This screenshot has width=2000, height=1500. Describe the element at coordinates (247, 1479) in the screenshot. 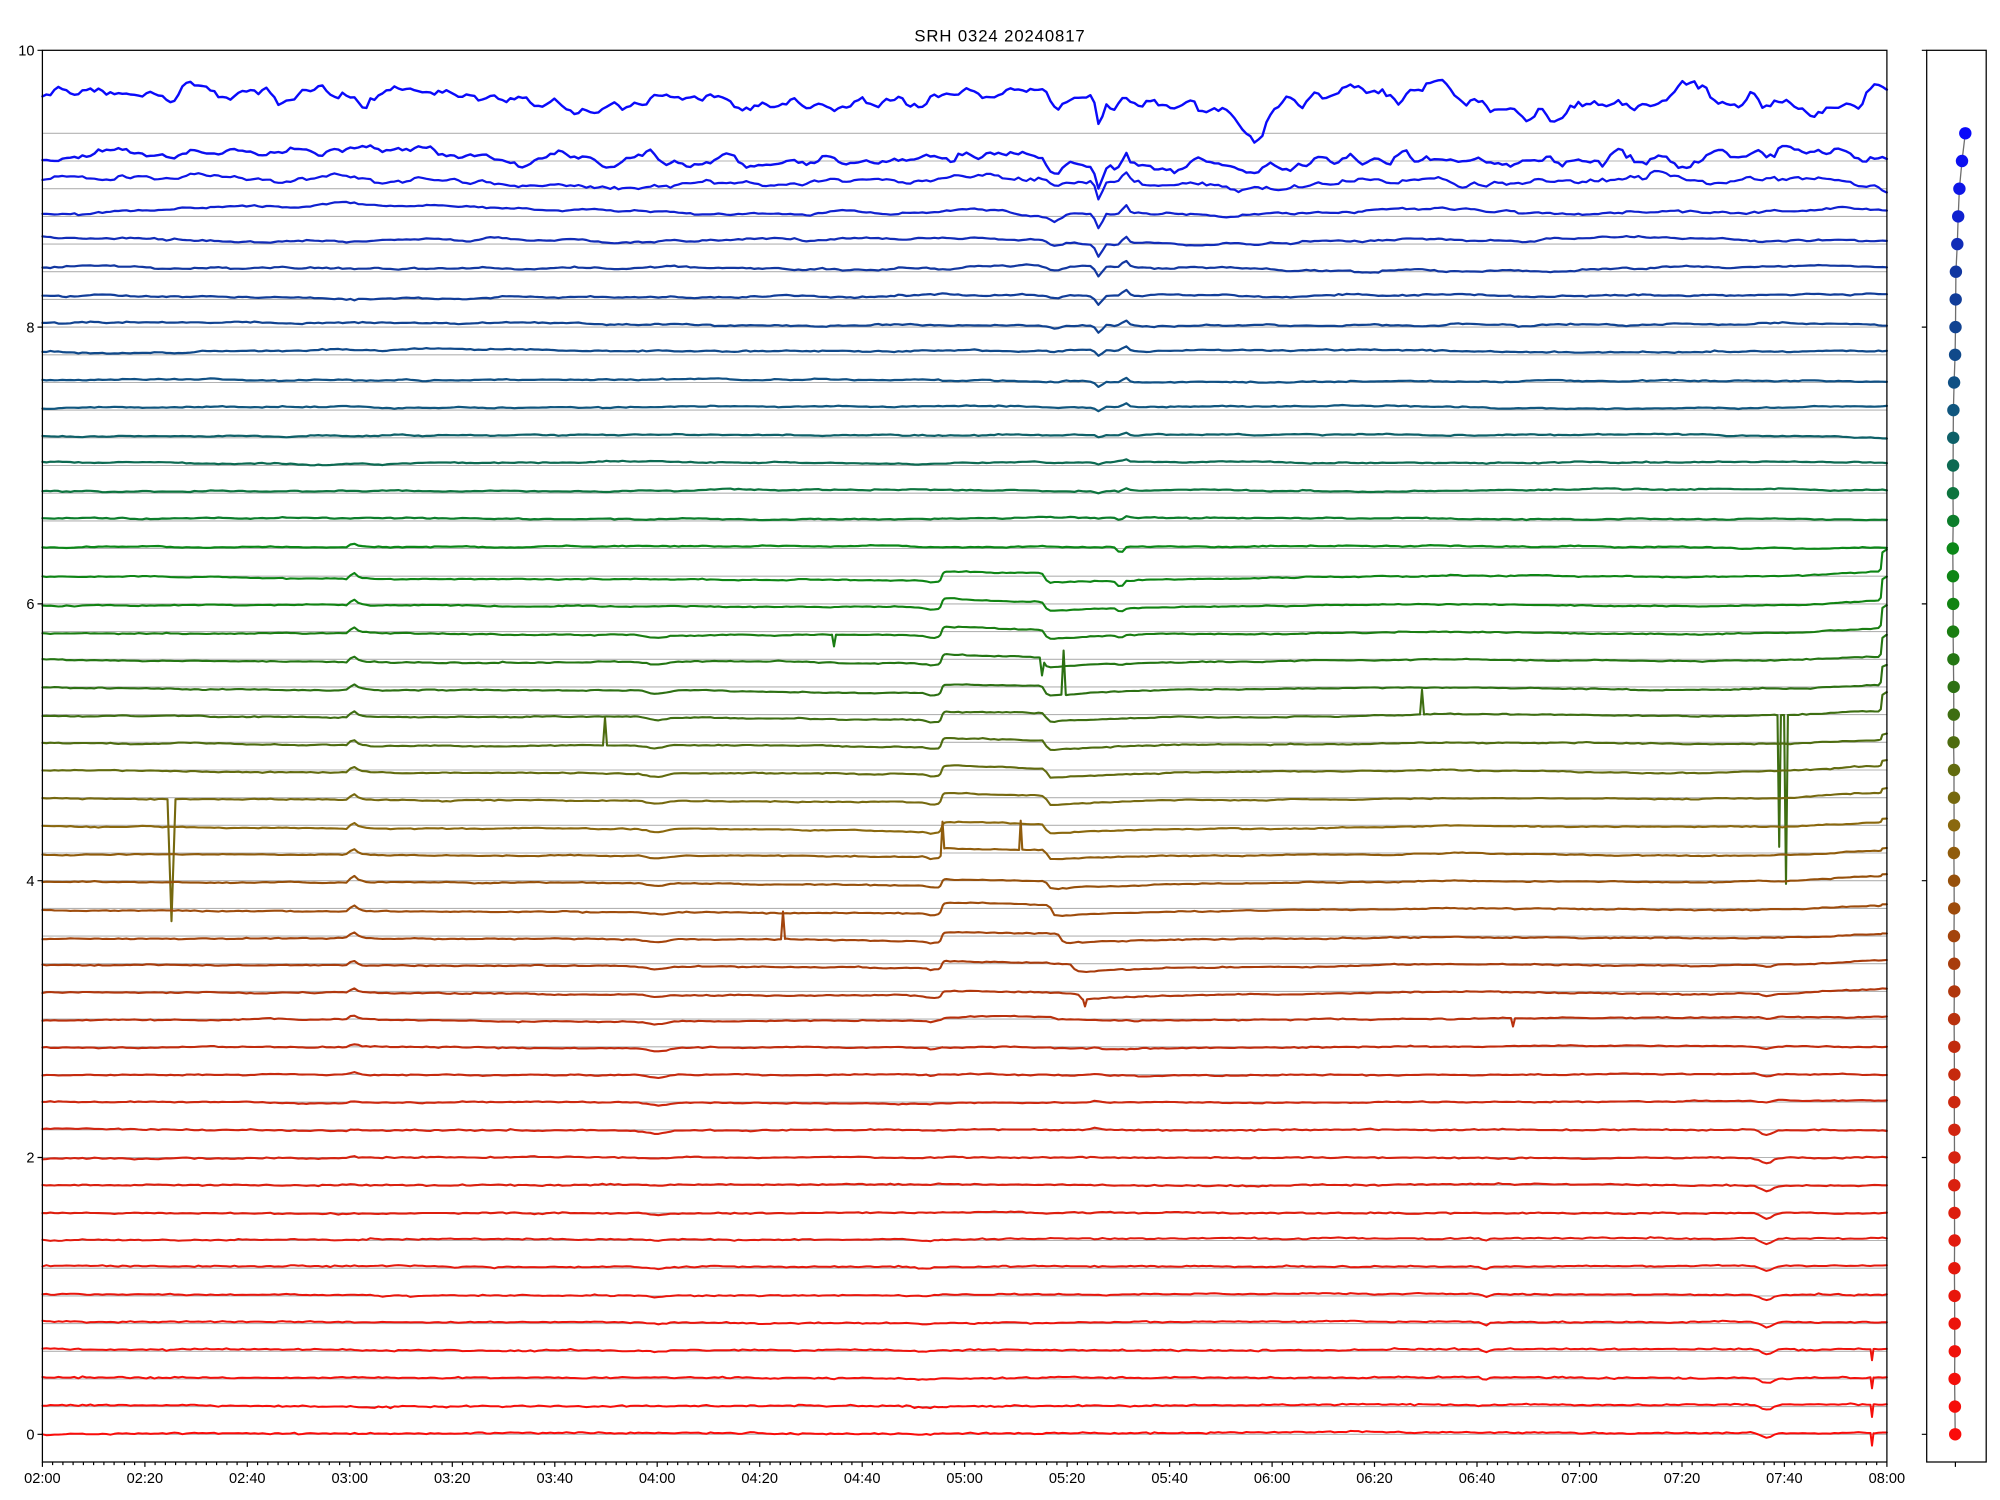

I see `svg-text: 02:40` at that location.